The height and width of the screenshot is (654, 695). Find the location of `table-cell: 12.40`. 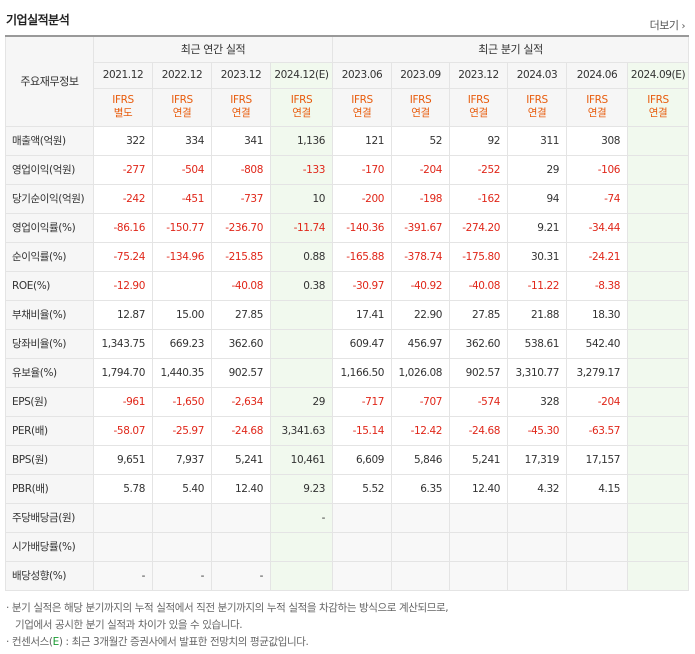

table-cell: 12.40 is located at coordinates (241, 488).